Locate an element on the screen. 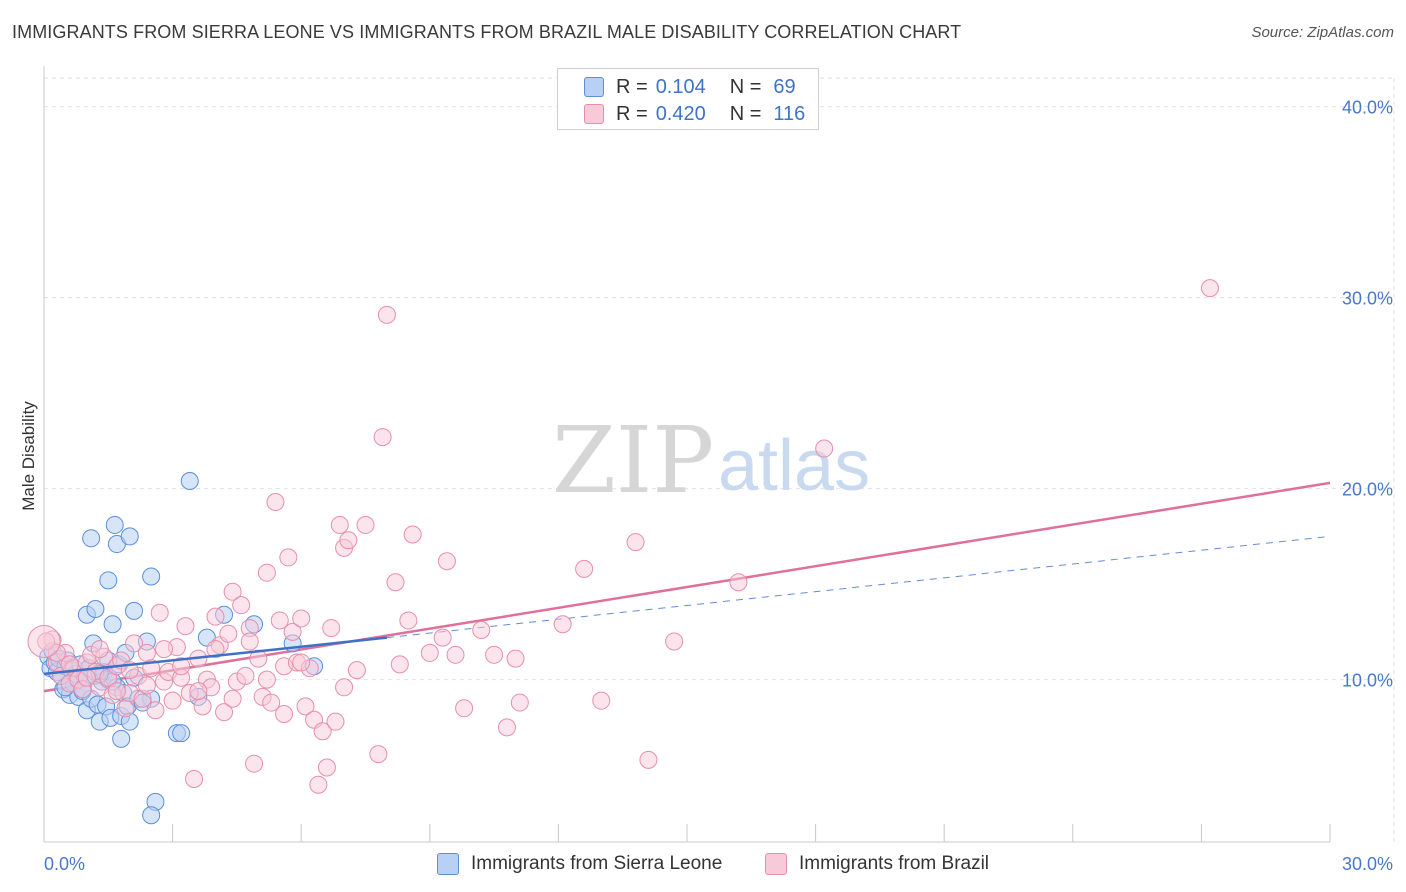 The width and height of the screenshot is (1406, 892). bottom-legend-brazil: Immigrants from Brazil is located at coordinates (877, 864).